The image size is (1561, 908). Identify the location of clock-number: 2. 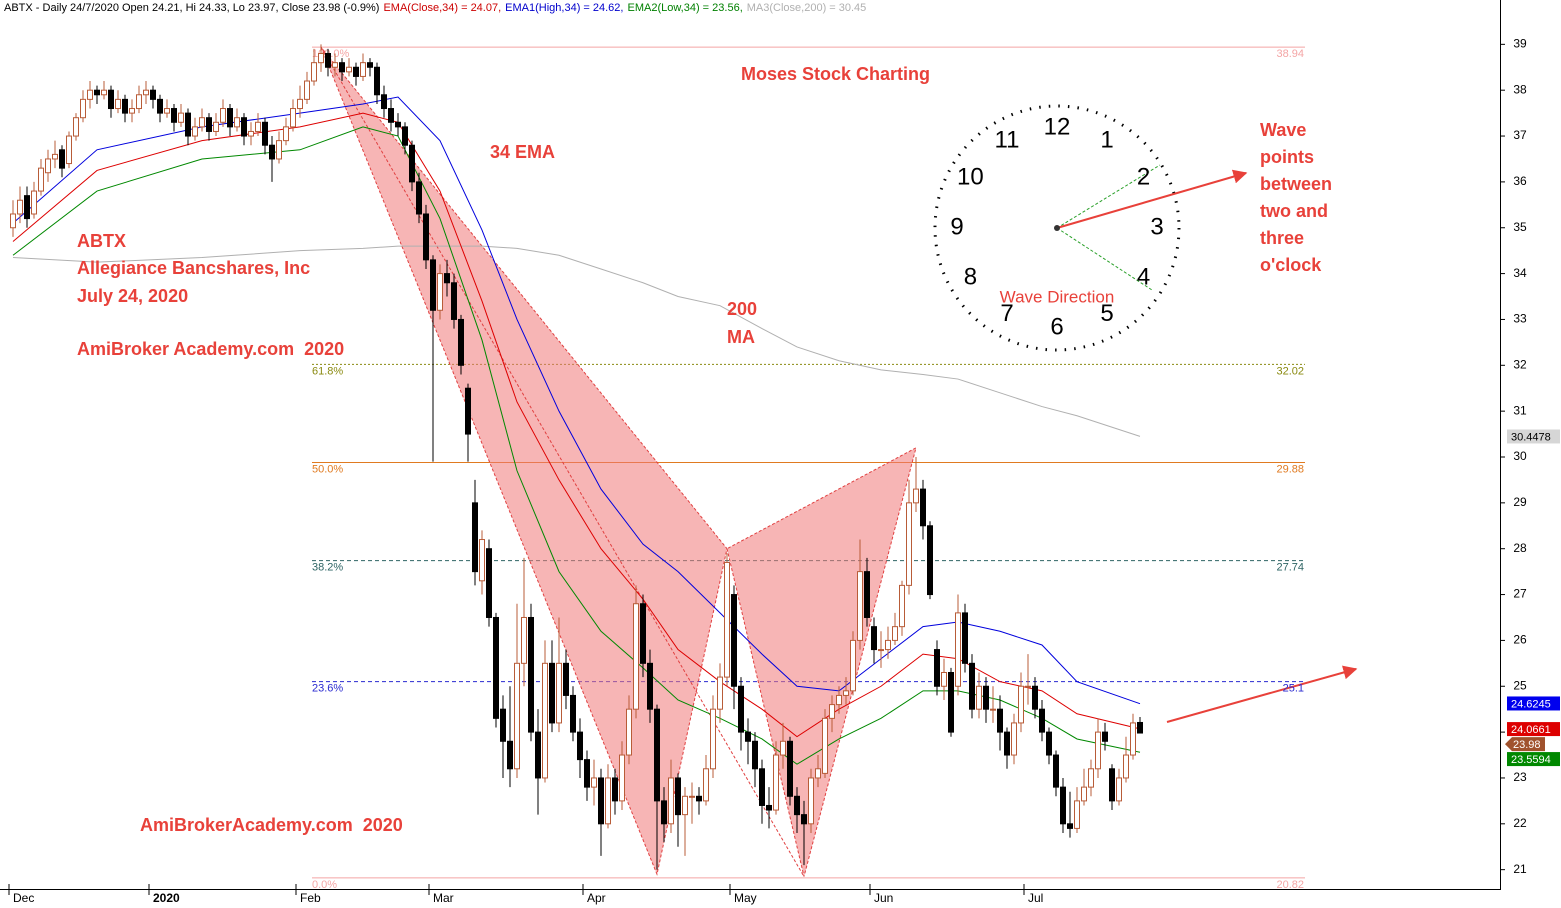
(1143, 176).